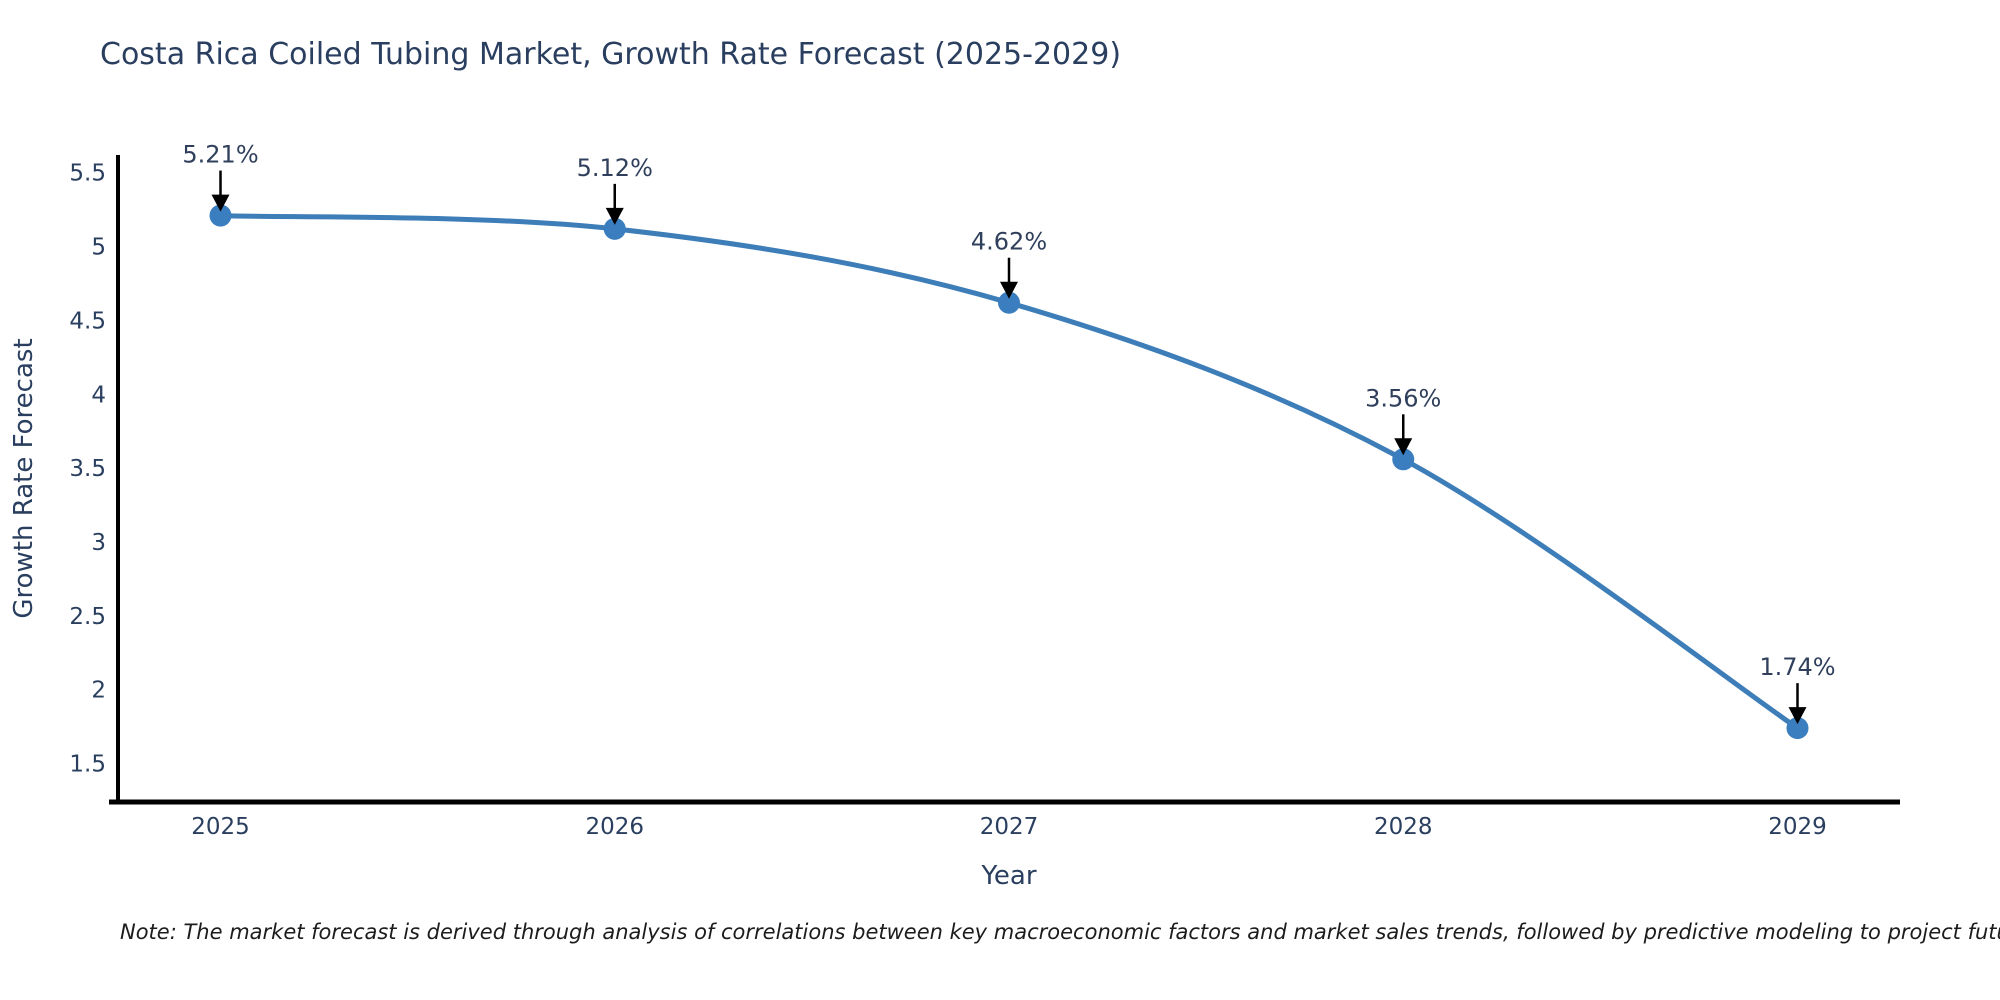 Image resolution: width=2000 pixels, height=1000 pixels. What do you see at coordinates (98, 543) in the screenshot?
I see `y-tick-label: 3` at bounding box center [98, 543].